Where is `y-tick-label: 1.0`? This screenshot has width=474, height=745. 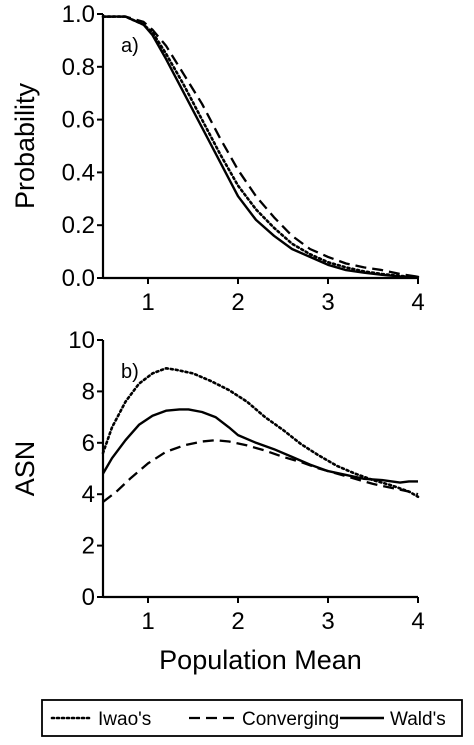 y-tick-label: 1.0 is located at coordinates (78, 14).